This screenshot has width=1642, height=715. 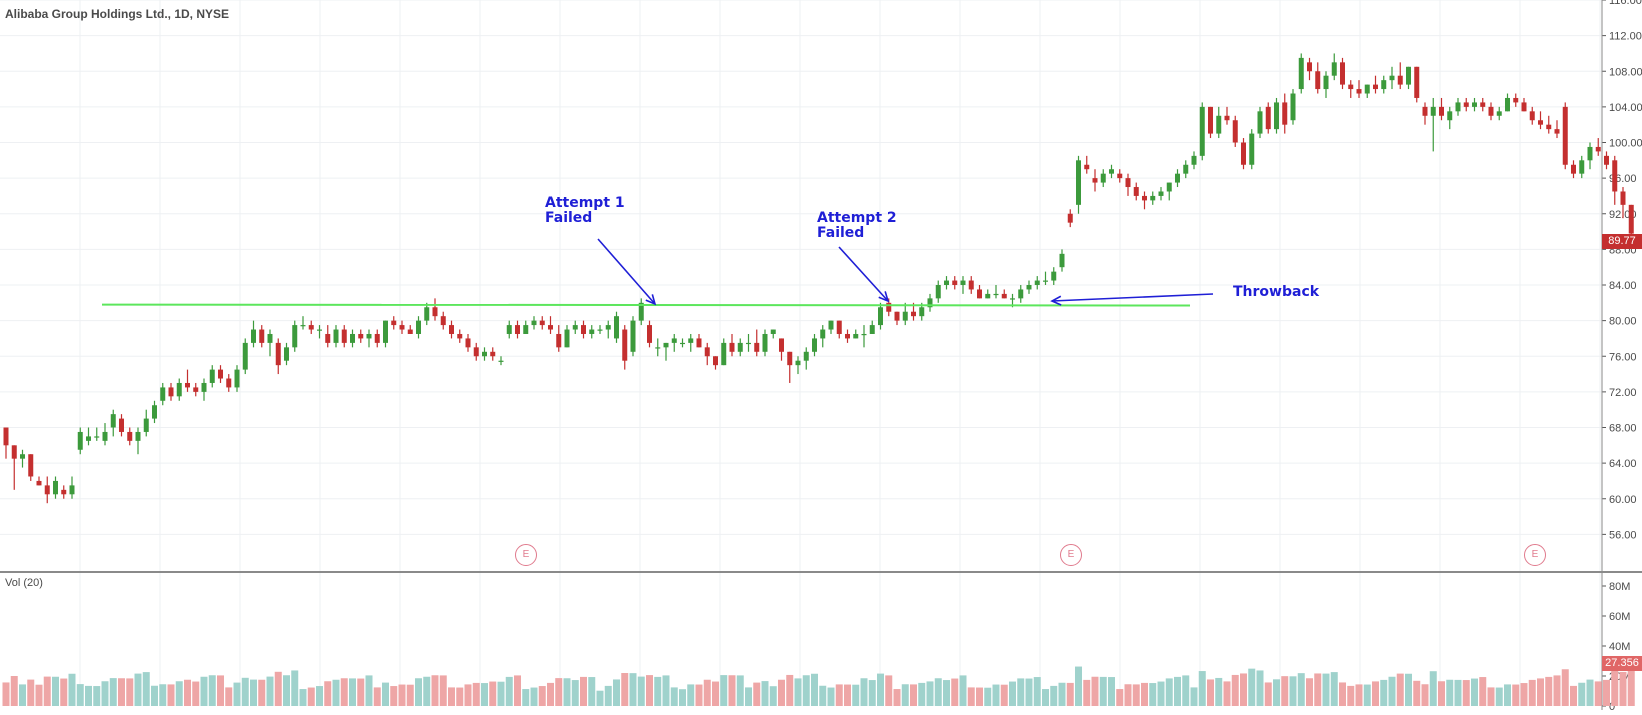 I want to click on price-axis-tick-label: 56.00, so click(x=1623, y=535).